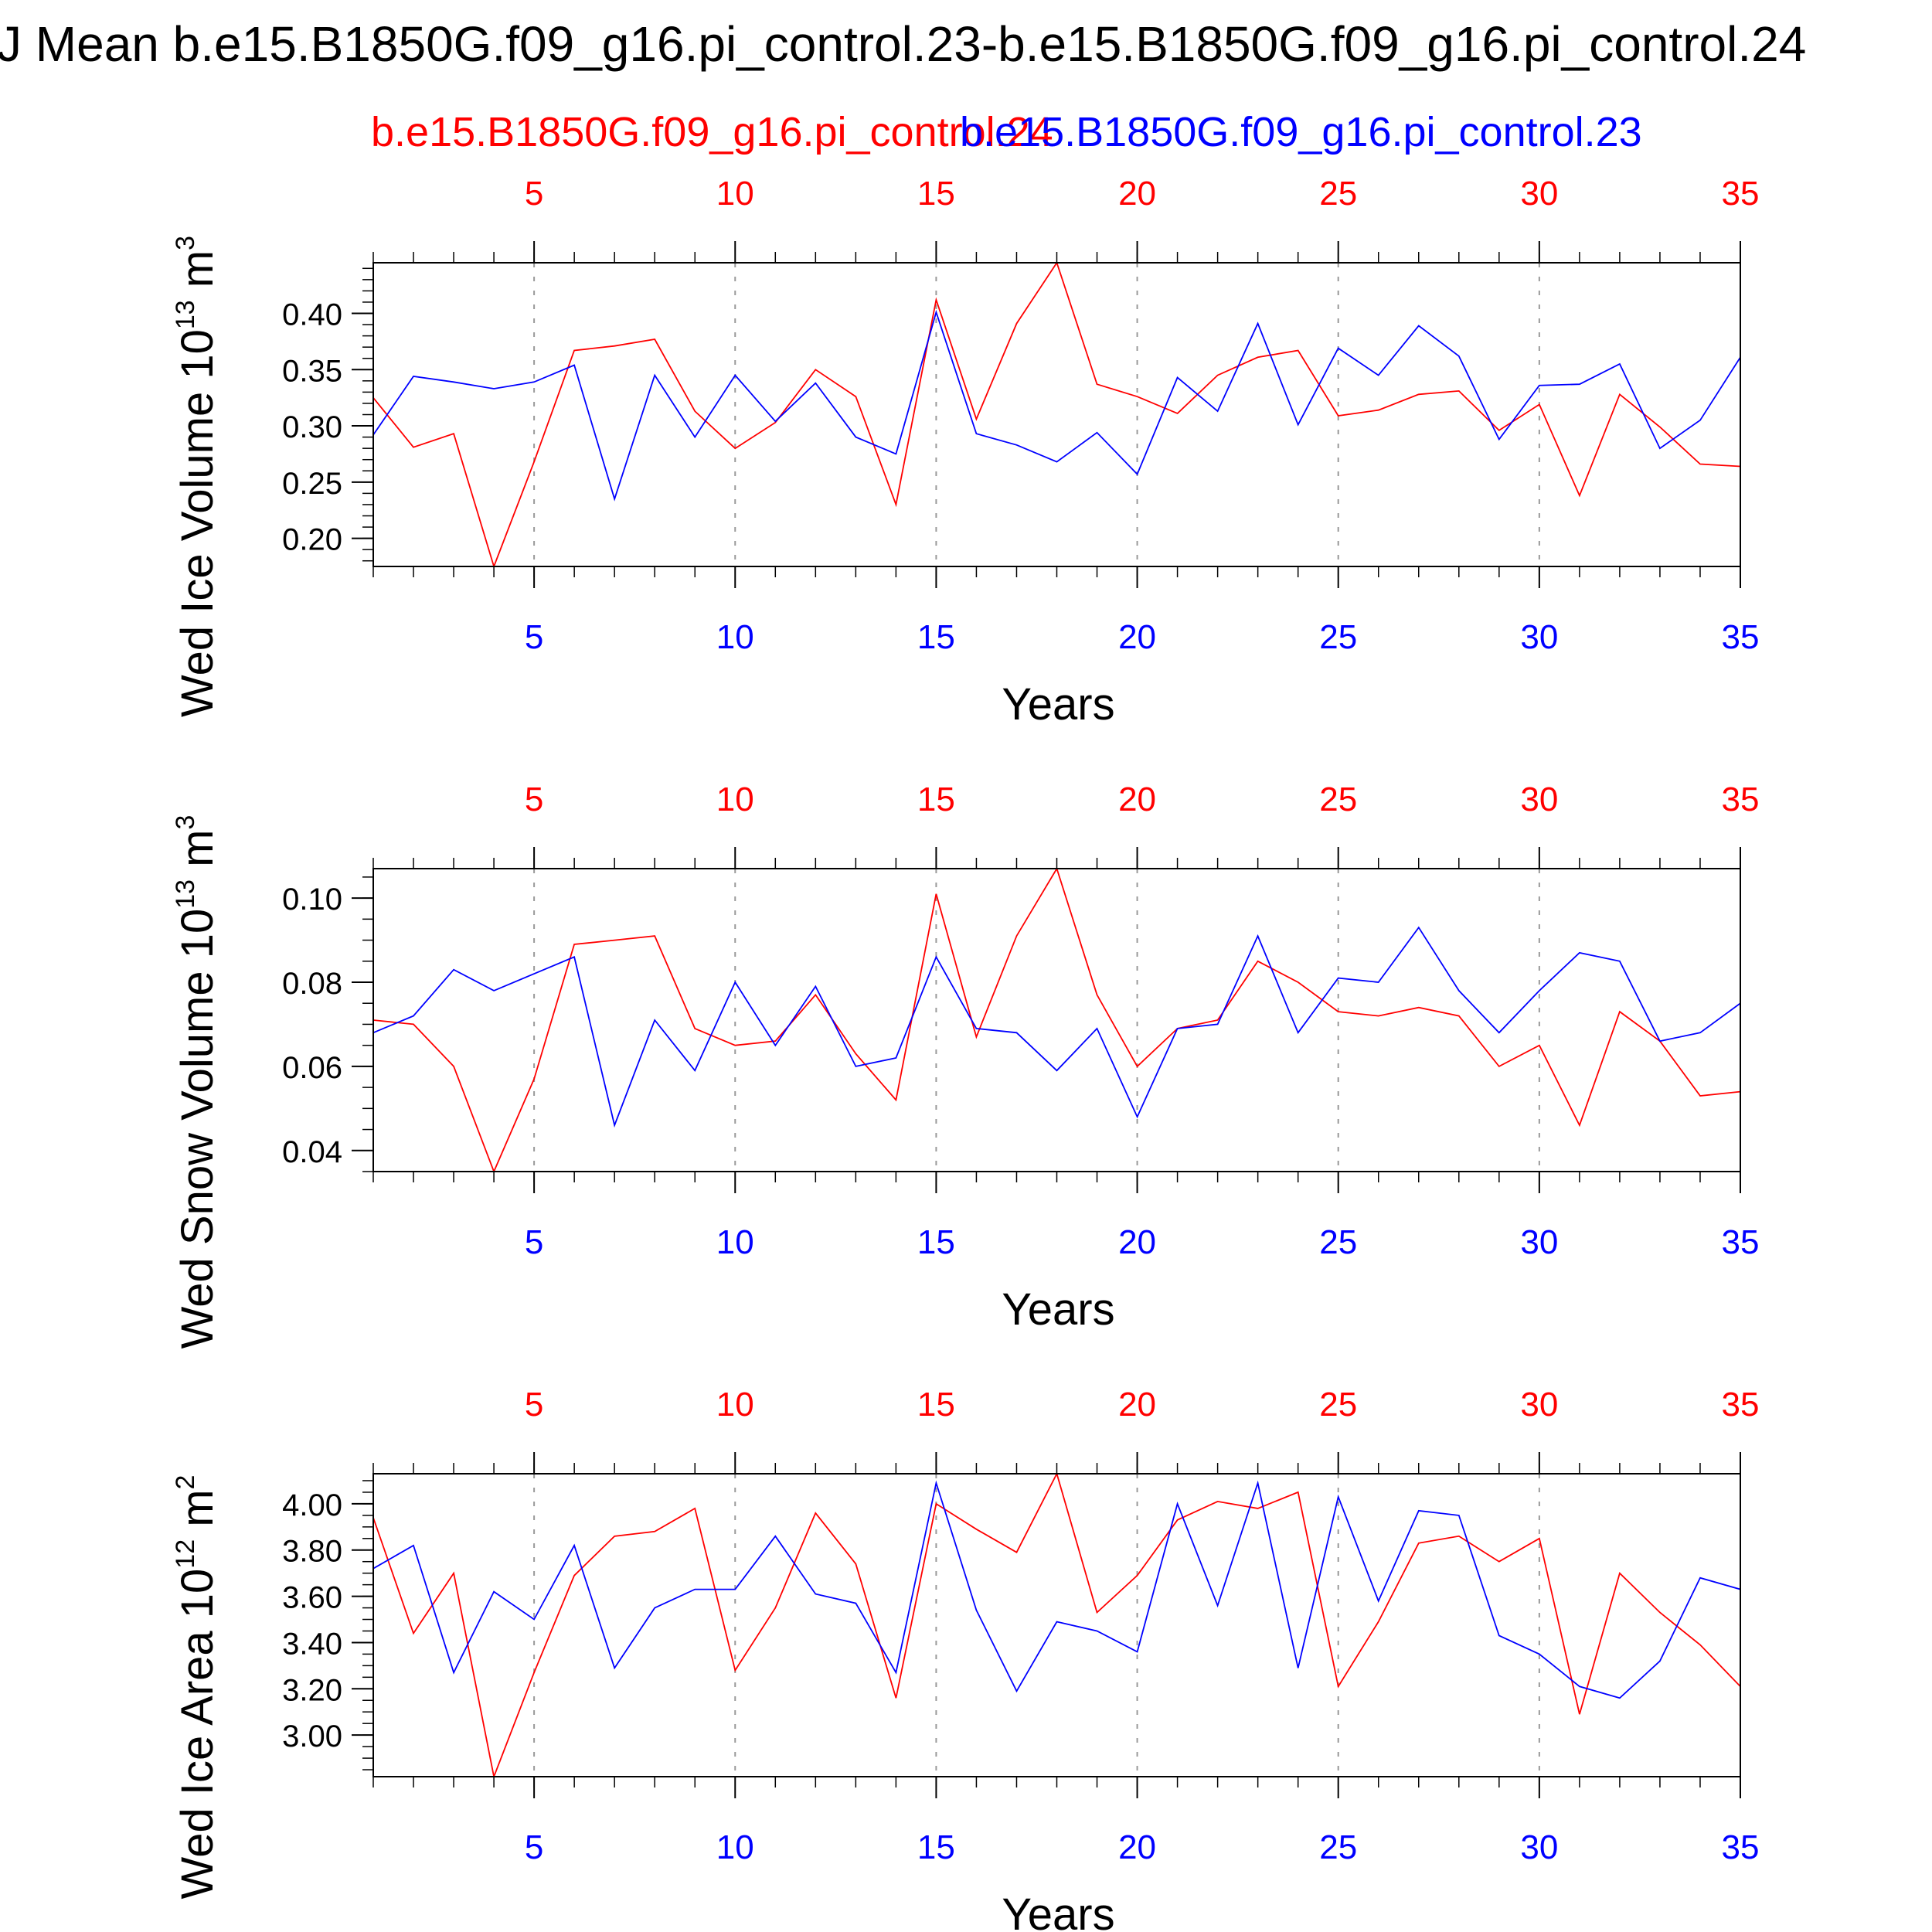  What do you see at coordinates (312, 427) in the screenshot?
I see `y-tick-label: 0.30` at bounding box center [312, 427].